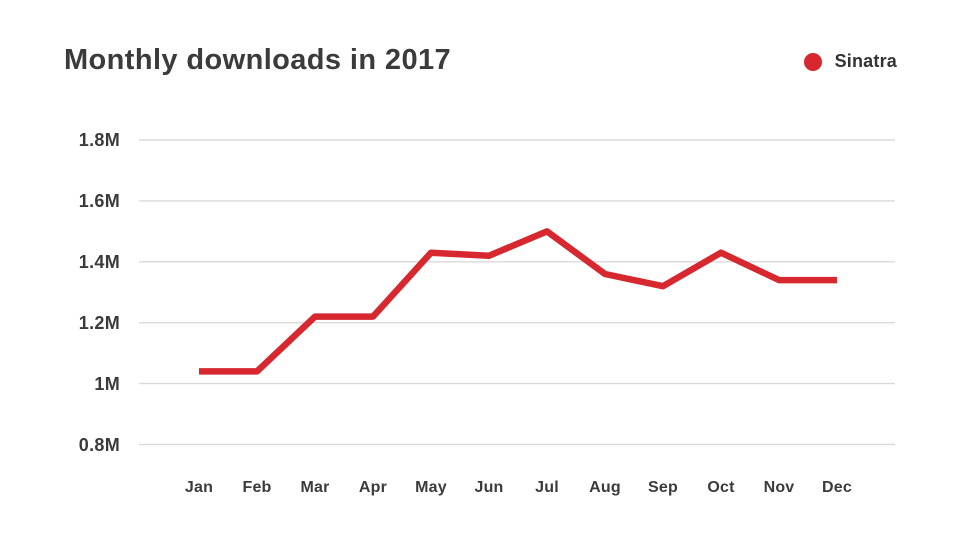 The height and width of the screenshot is (540, 960). I want to click on y-axis-tick-label: 1M, so click(107, 383).